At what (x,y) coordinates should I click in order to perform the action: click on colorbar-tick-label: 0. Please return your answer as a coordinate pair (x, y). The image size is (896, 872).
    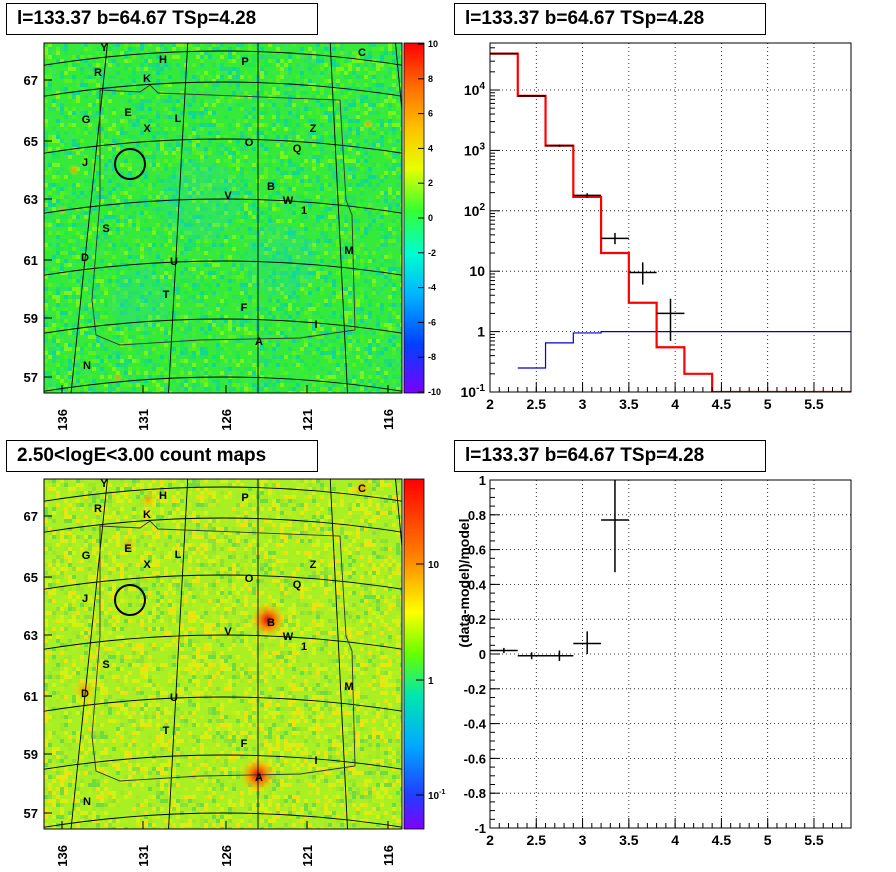
    Looking at the image, I should click on (430, 218).